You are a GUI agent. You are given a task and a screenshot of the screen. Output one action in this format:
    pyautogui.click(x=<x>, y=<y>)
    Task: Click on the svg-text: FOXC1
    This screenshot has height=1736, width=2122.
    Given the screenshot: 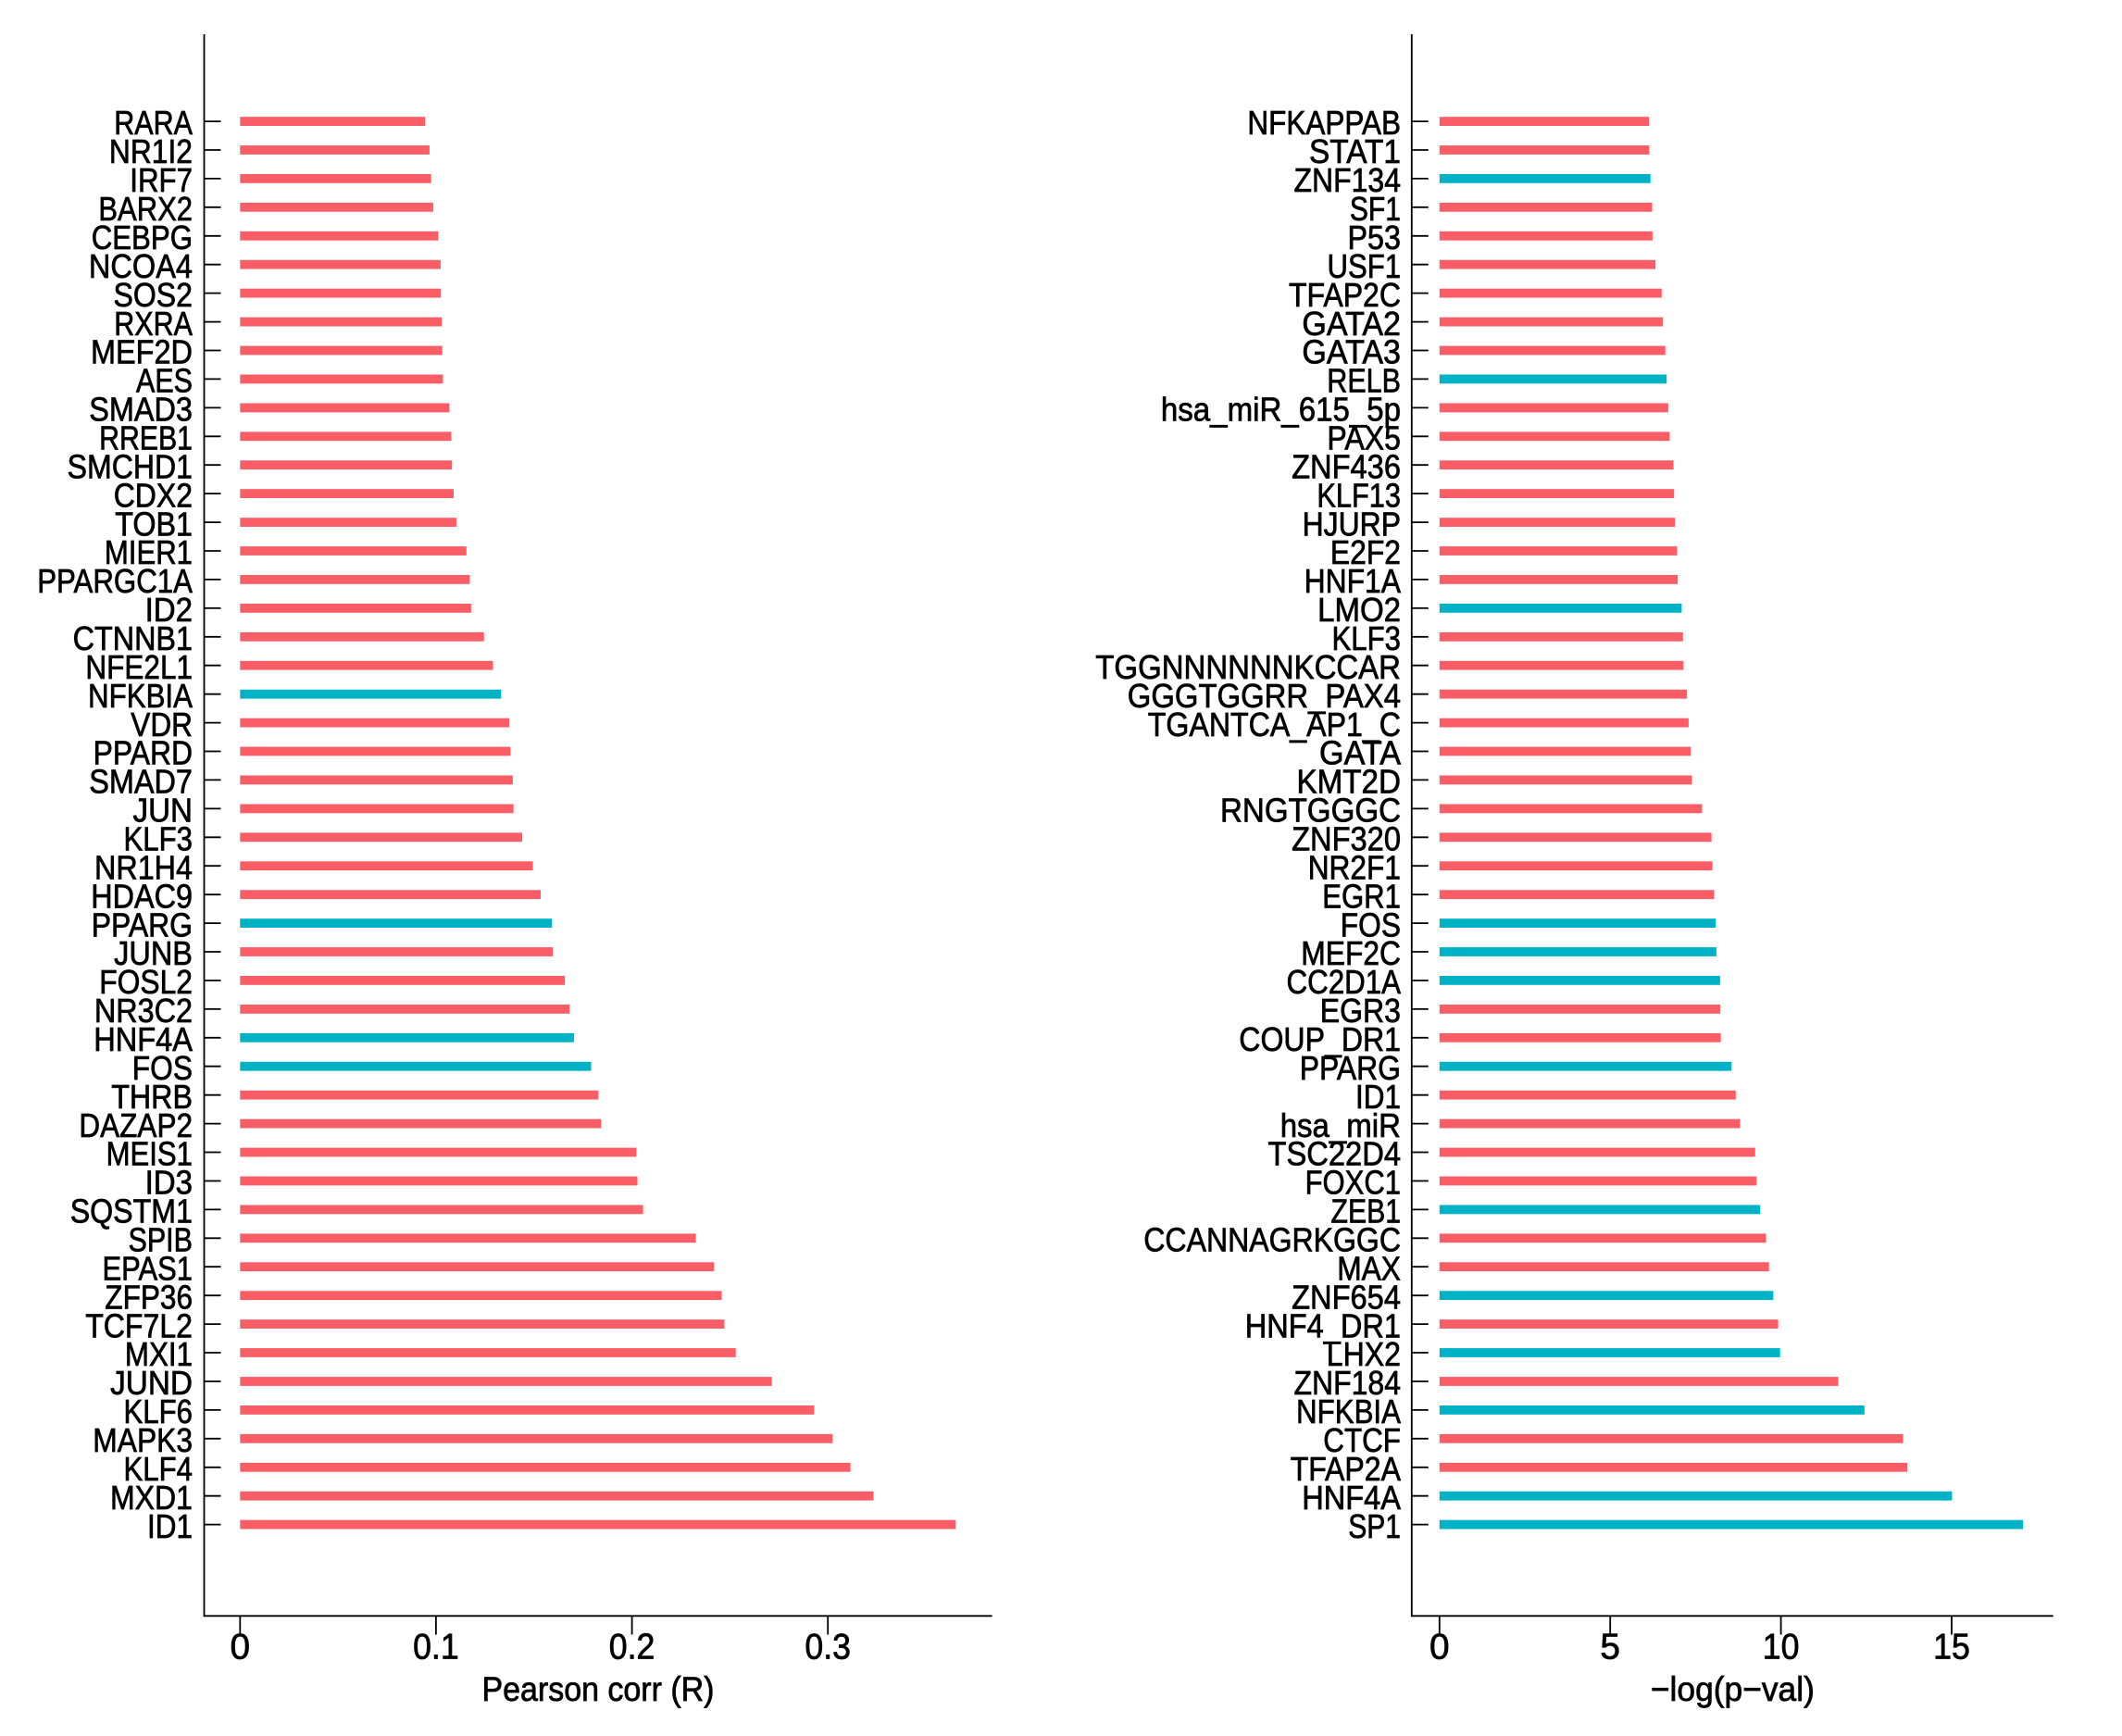 What is the action you would take?
    pyautogui.click(x=1353, y=1183)
    